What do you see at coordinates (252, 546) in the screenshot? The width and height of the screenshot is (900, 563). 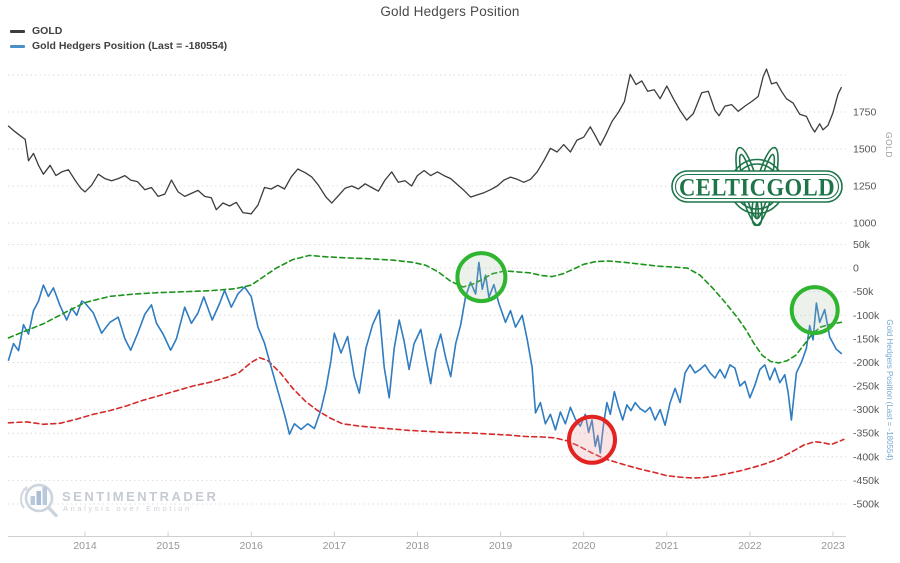 I see `x-axis-year-label: 2016` at bounding box center [252, 546].